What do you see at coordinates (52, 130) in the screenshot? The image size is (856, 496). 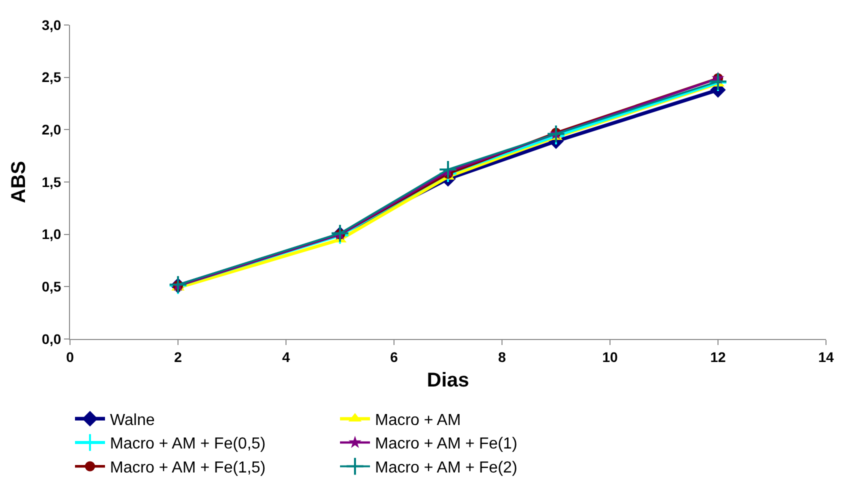 I see `y-tick-label: 2,0` at bounding box center [52, 130].